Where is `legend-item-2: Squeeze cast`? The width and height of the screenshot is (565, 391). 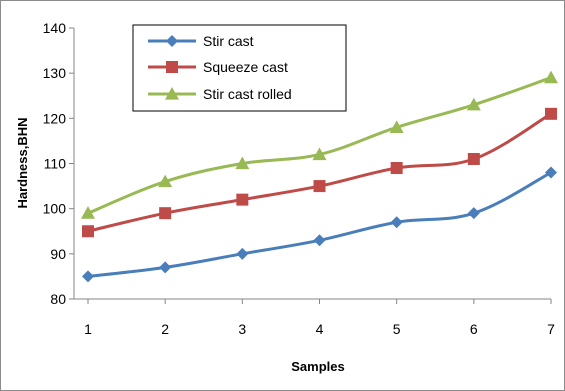
legend-item-2: Squeeze cast is located at coordinates (218, 67).